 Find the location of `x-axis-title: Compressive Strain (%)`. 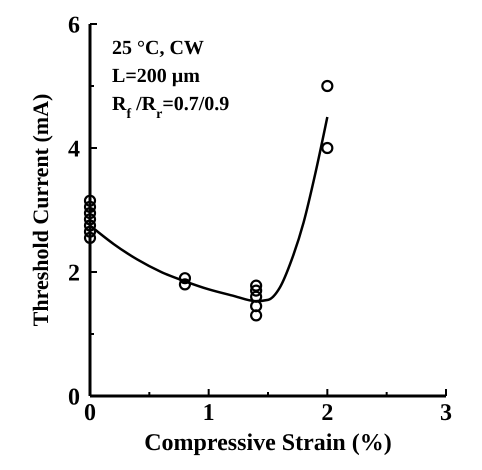

x-axis-title: Compressive Strain (%) is located at coordinates (268, 443).